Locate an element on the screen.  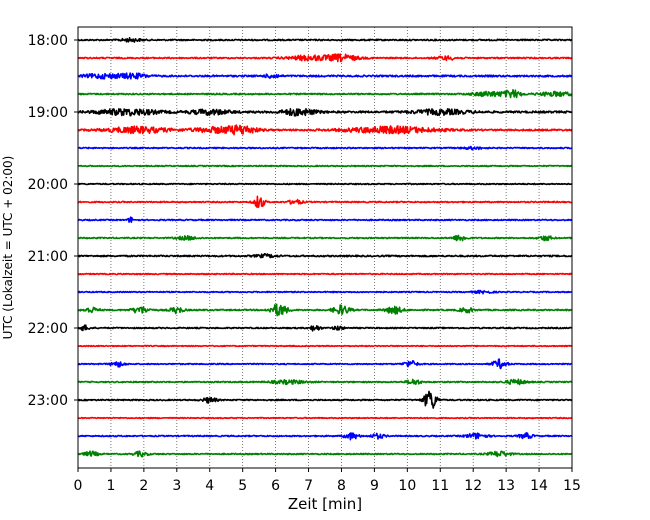
x-axis-label: Zeit [min] is located at coordinates (325, 504).